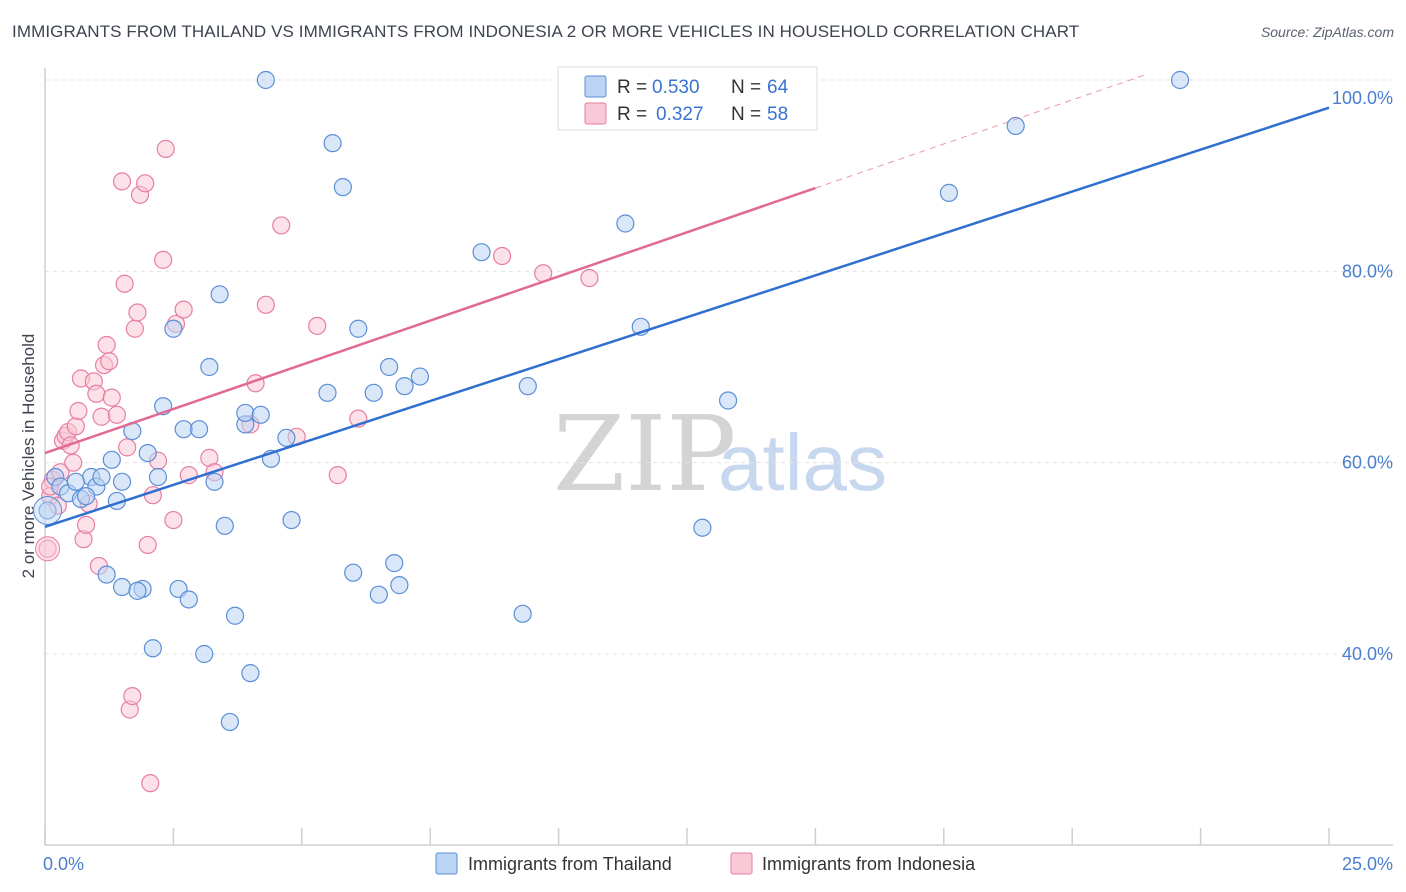 The width and height of the screenshot is (1406, 892). What do you see at coordinates (676, 87) in the screenshot?
I see `legend-r-value-1: 0.530` at bounding box center [676, 87].